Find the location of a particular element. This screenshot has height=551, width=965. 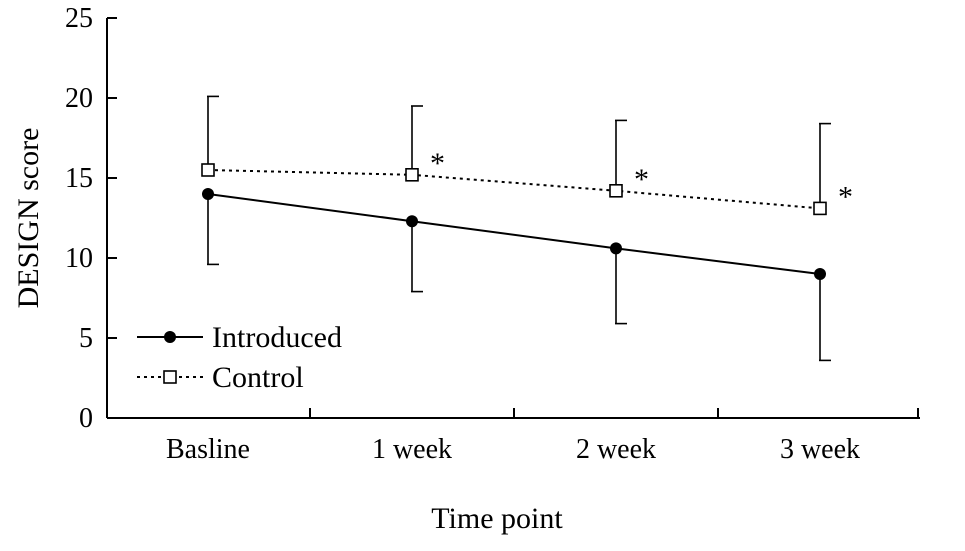

legend: Introduced Control is located at coordinates (239, 357).